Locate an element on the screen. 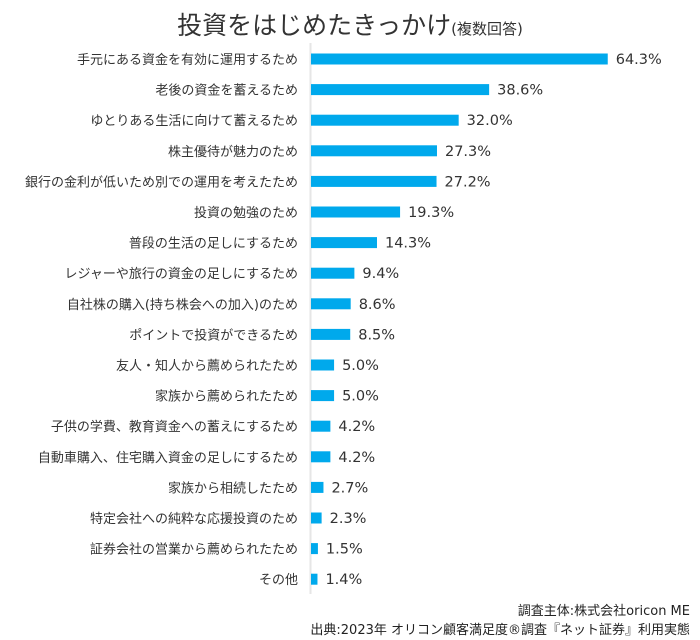 The image size is (700, 640). category-label: 老後の資金を蓄えるため is located at coordinates (226, 91).